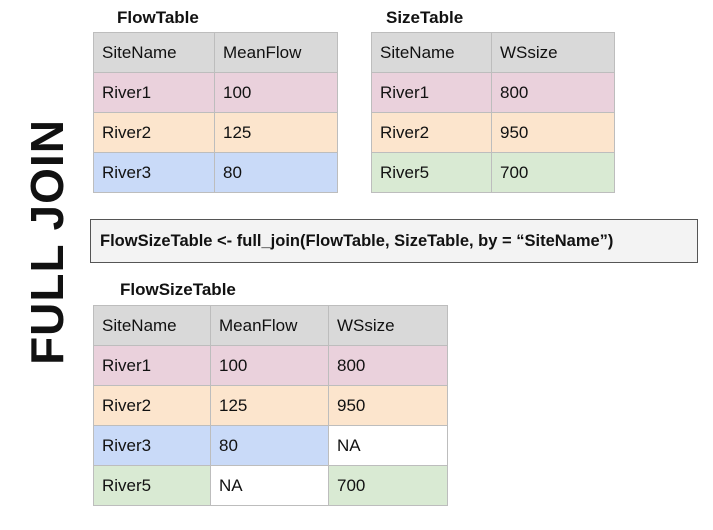  Describe the element at coordinates (178, 289) in the screenshot. I see `result-table-caption: FlowSizeTable` at that location.